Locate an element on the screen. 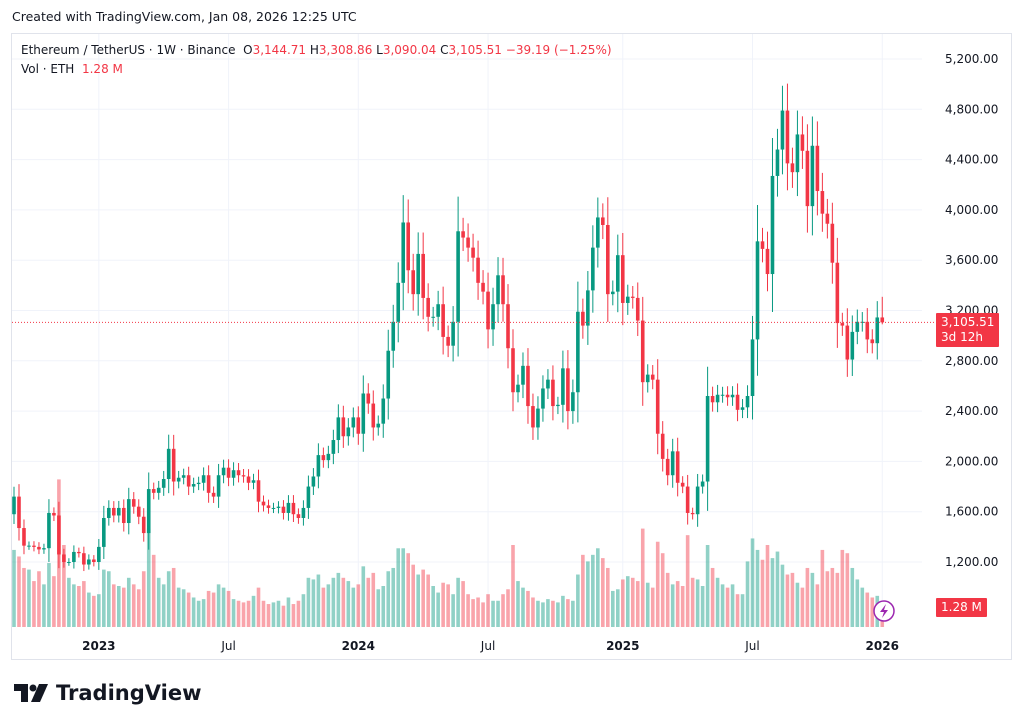 The image size is (1024, 728). price-tick-label: 5,200.00 is located at coordinates (971, 59).